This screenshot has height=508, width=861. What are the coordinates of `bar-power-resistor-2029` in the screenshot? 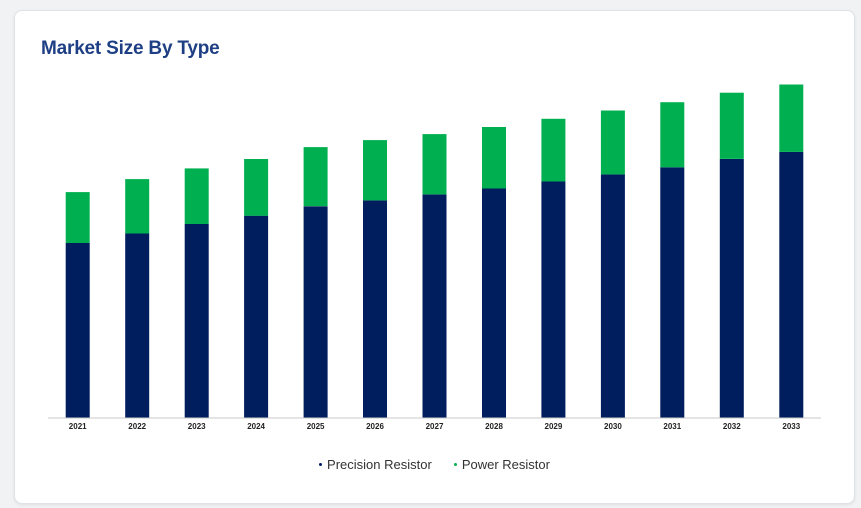 It's located at (553, 150).